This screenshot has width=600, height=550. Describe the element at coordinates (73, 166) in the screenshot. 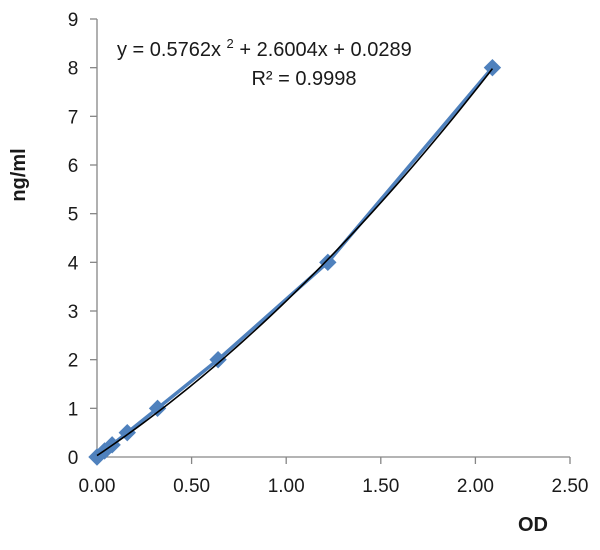

I see `y-tick-label: 6` at that location.